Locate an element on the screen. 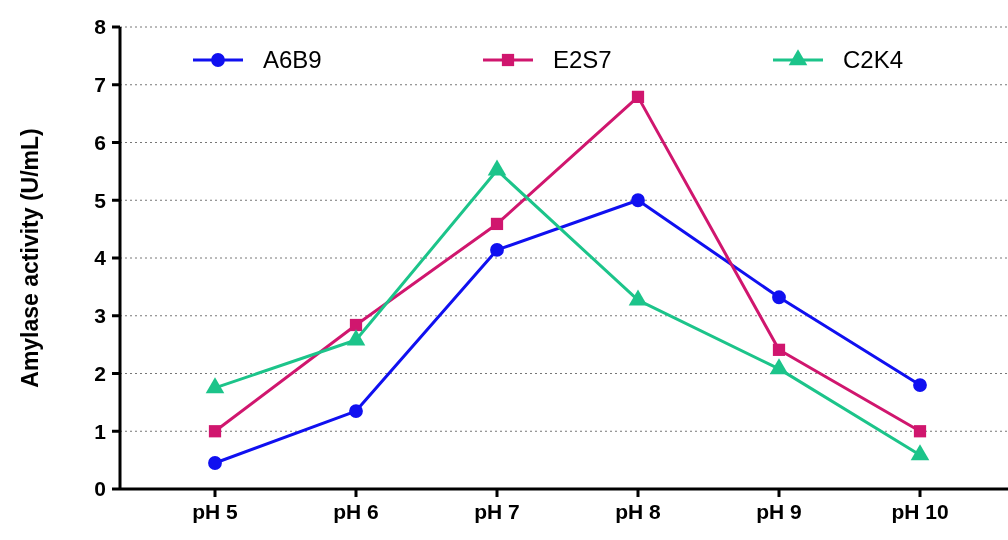 The width and height of the screenshot is (1008, 540). y-tick-label: 5 is located at coordinates (100, 200).